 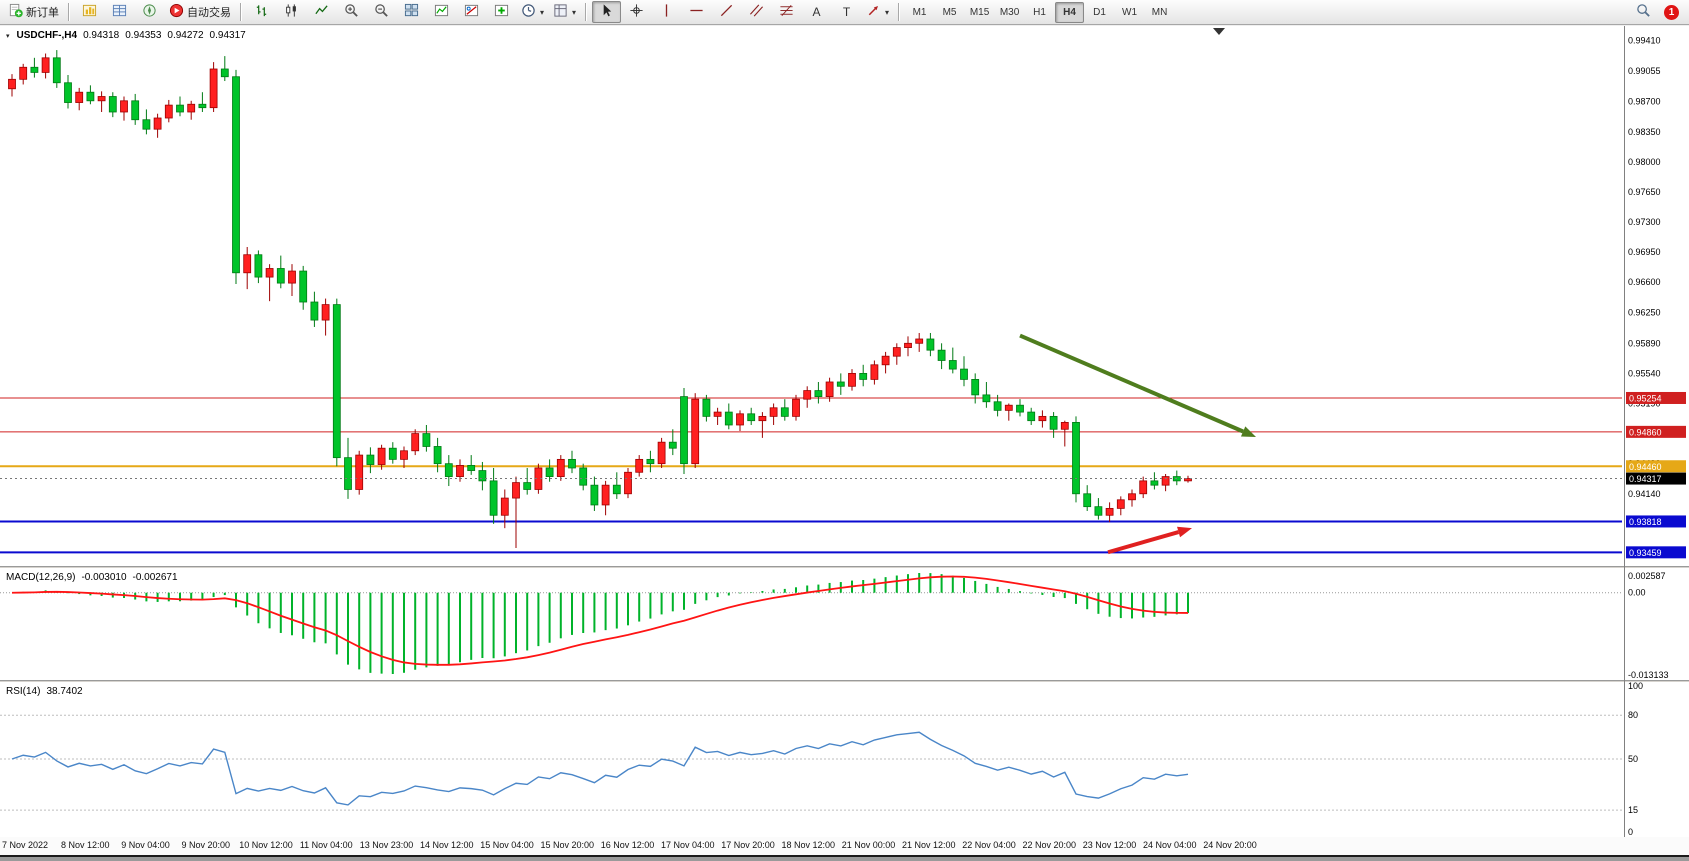 What do you see at coordinates (666, 12) in the screenshot?
I see `vertical-line-tool-button` at bounding box center [666, 12].